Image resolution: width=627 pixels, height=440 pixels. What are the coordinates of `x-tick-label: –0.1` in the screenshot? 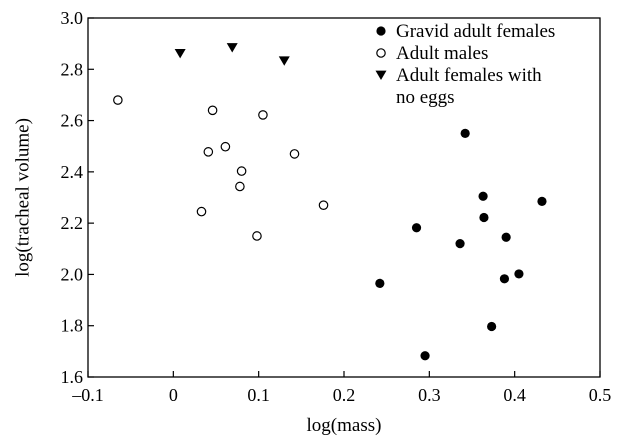 It's located at (87, 395).